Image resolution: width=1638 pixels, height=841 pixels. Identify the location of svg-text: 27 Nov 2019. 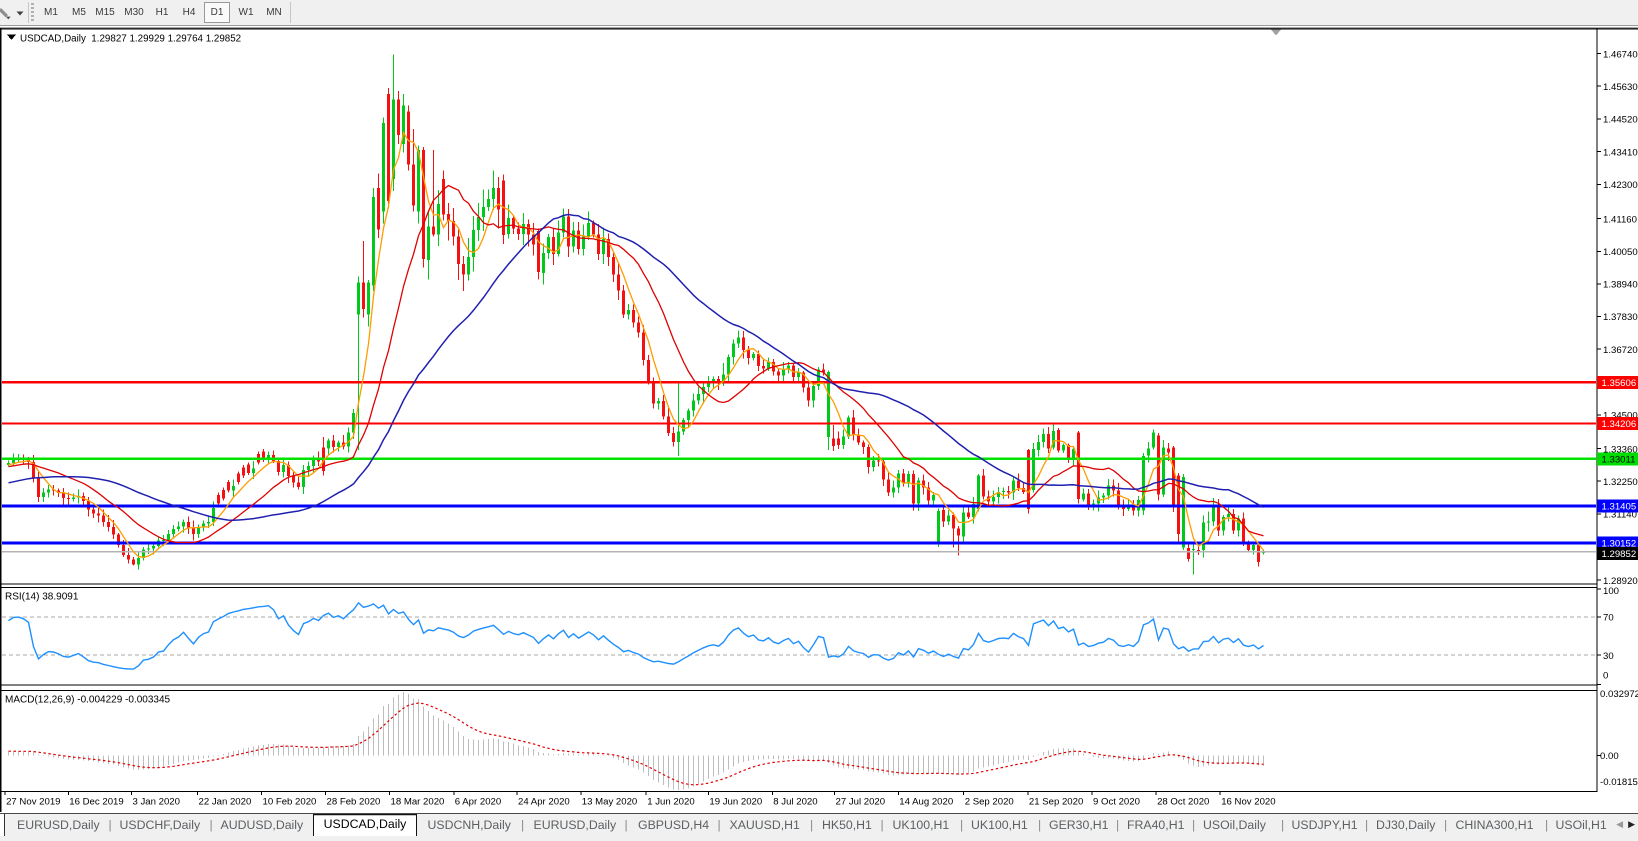
(33, 802).